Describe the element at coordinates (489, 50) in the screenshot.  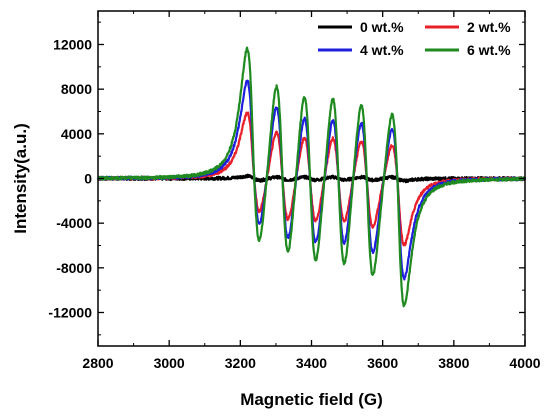
I see `legend-label: 6 wt.%` at that location.